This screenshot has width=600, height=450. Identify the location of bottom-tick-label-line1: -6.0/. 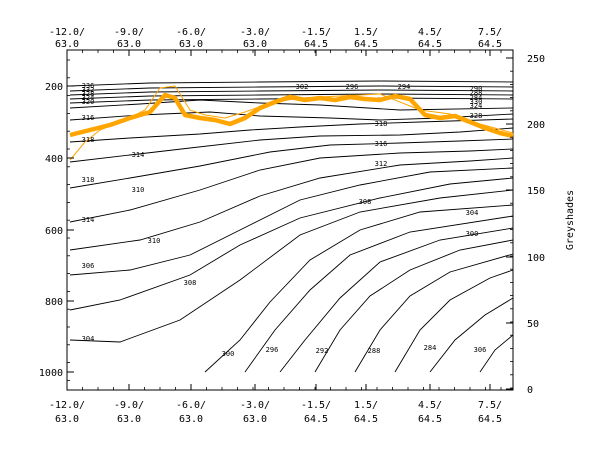
(191, 405).